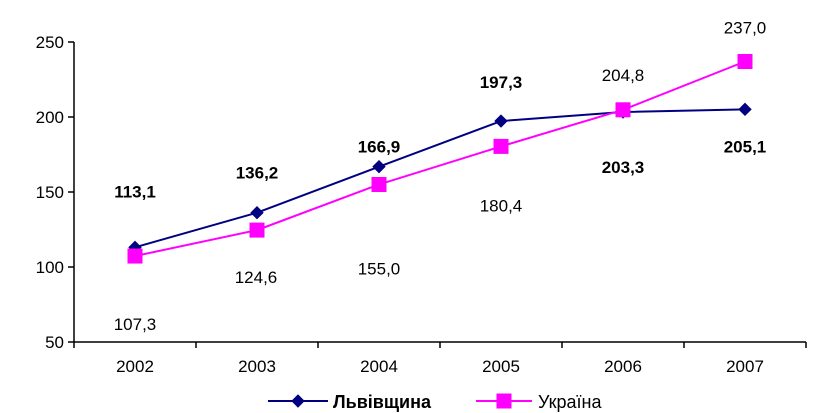 The image size is (834, 413). I want to click on data-label: 155,0, so click(379, 269).